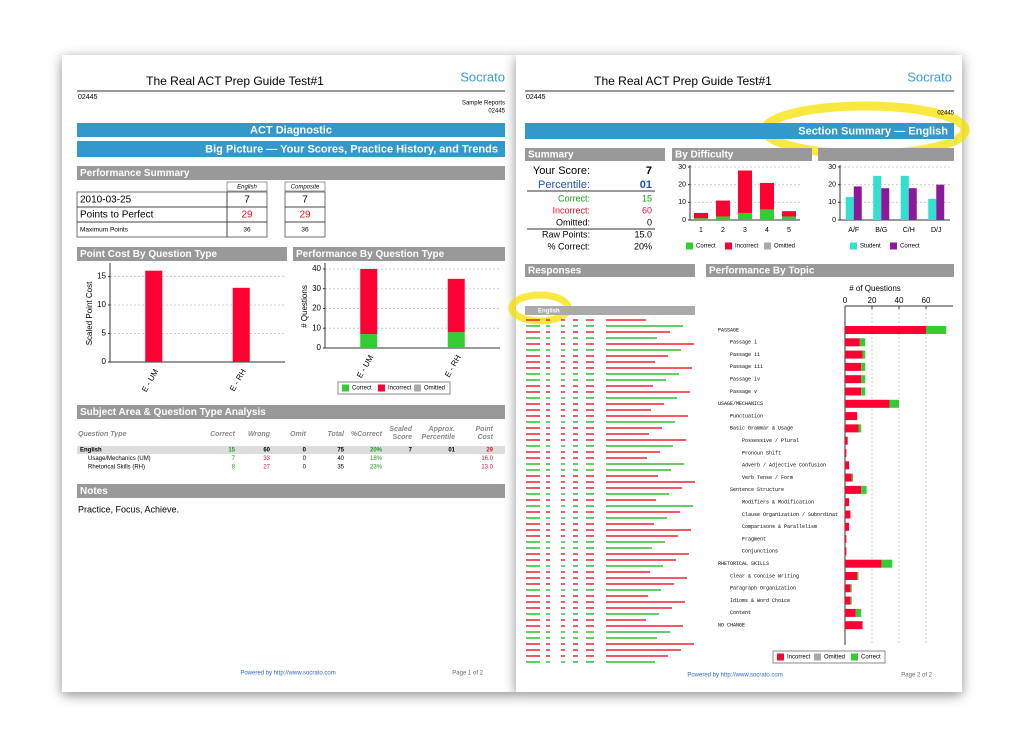  Describe the element at coordinates (485, 433) in the screenshot. I see `column-header: Point Cost` at that location.